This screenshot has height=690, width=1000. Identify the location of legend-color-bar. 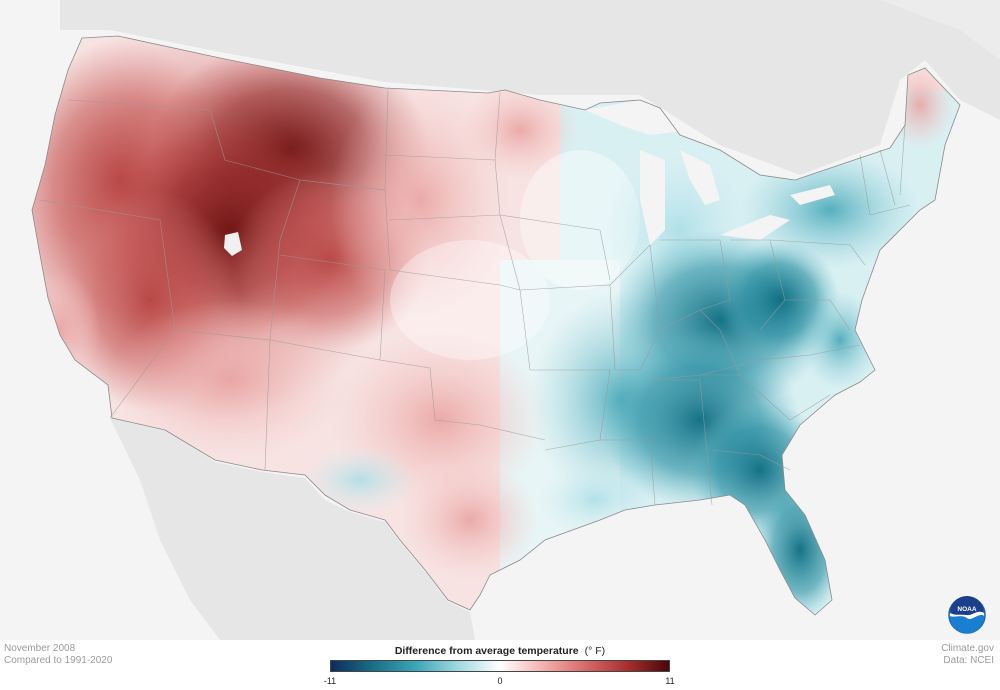
(500, 666).